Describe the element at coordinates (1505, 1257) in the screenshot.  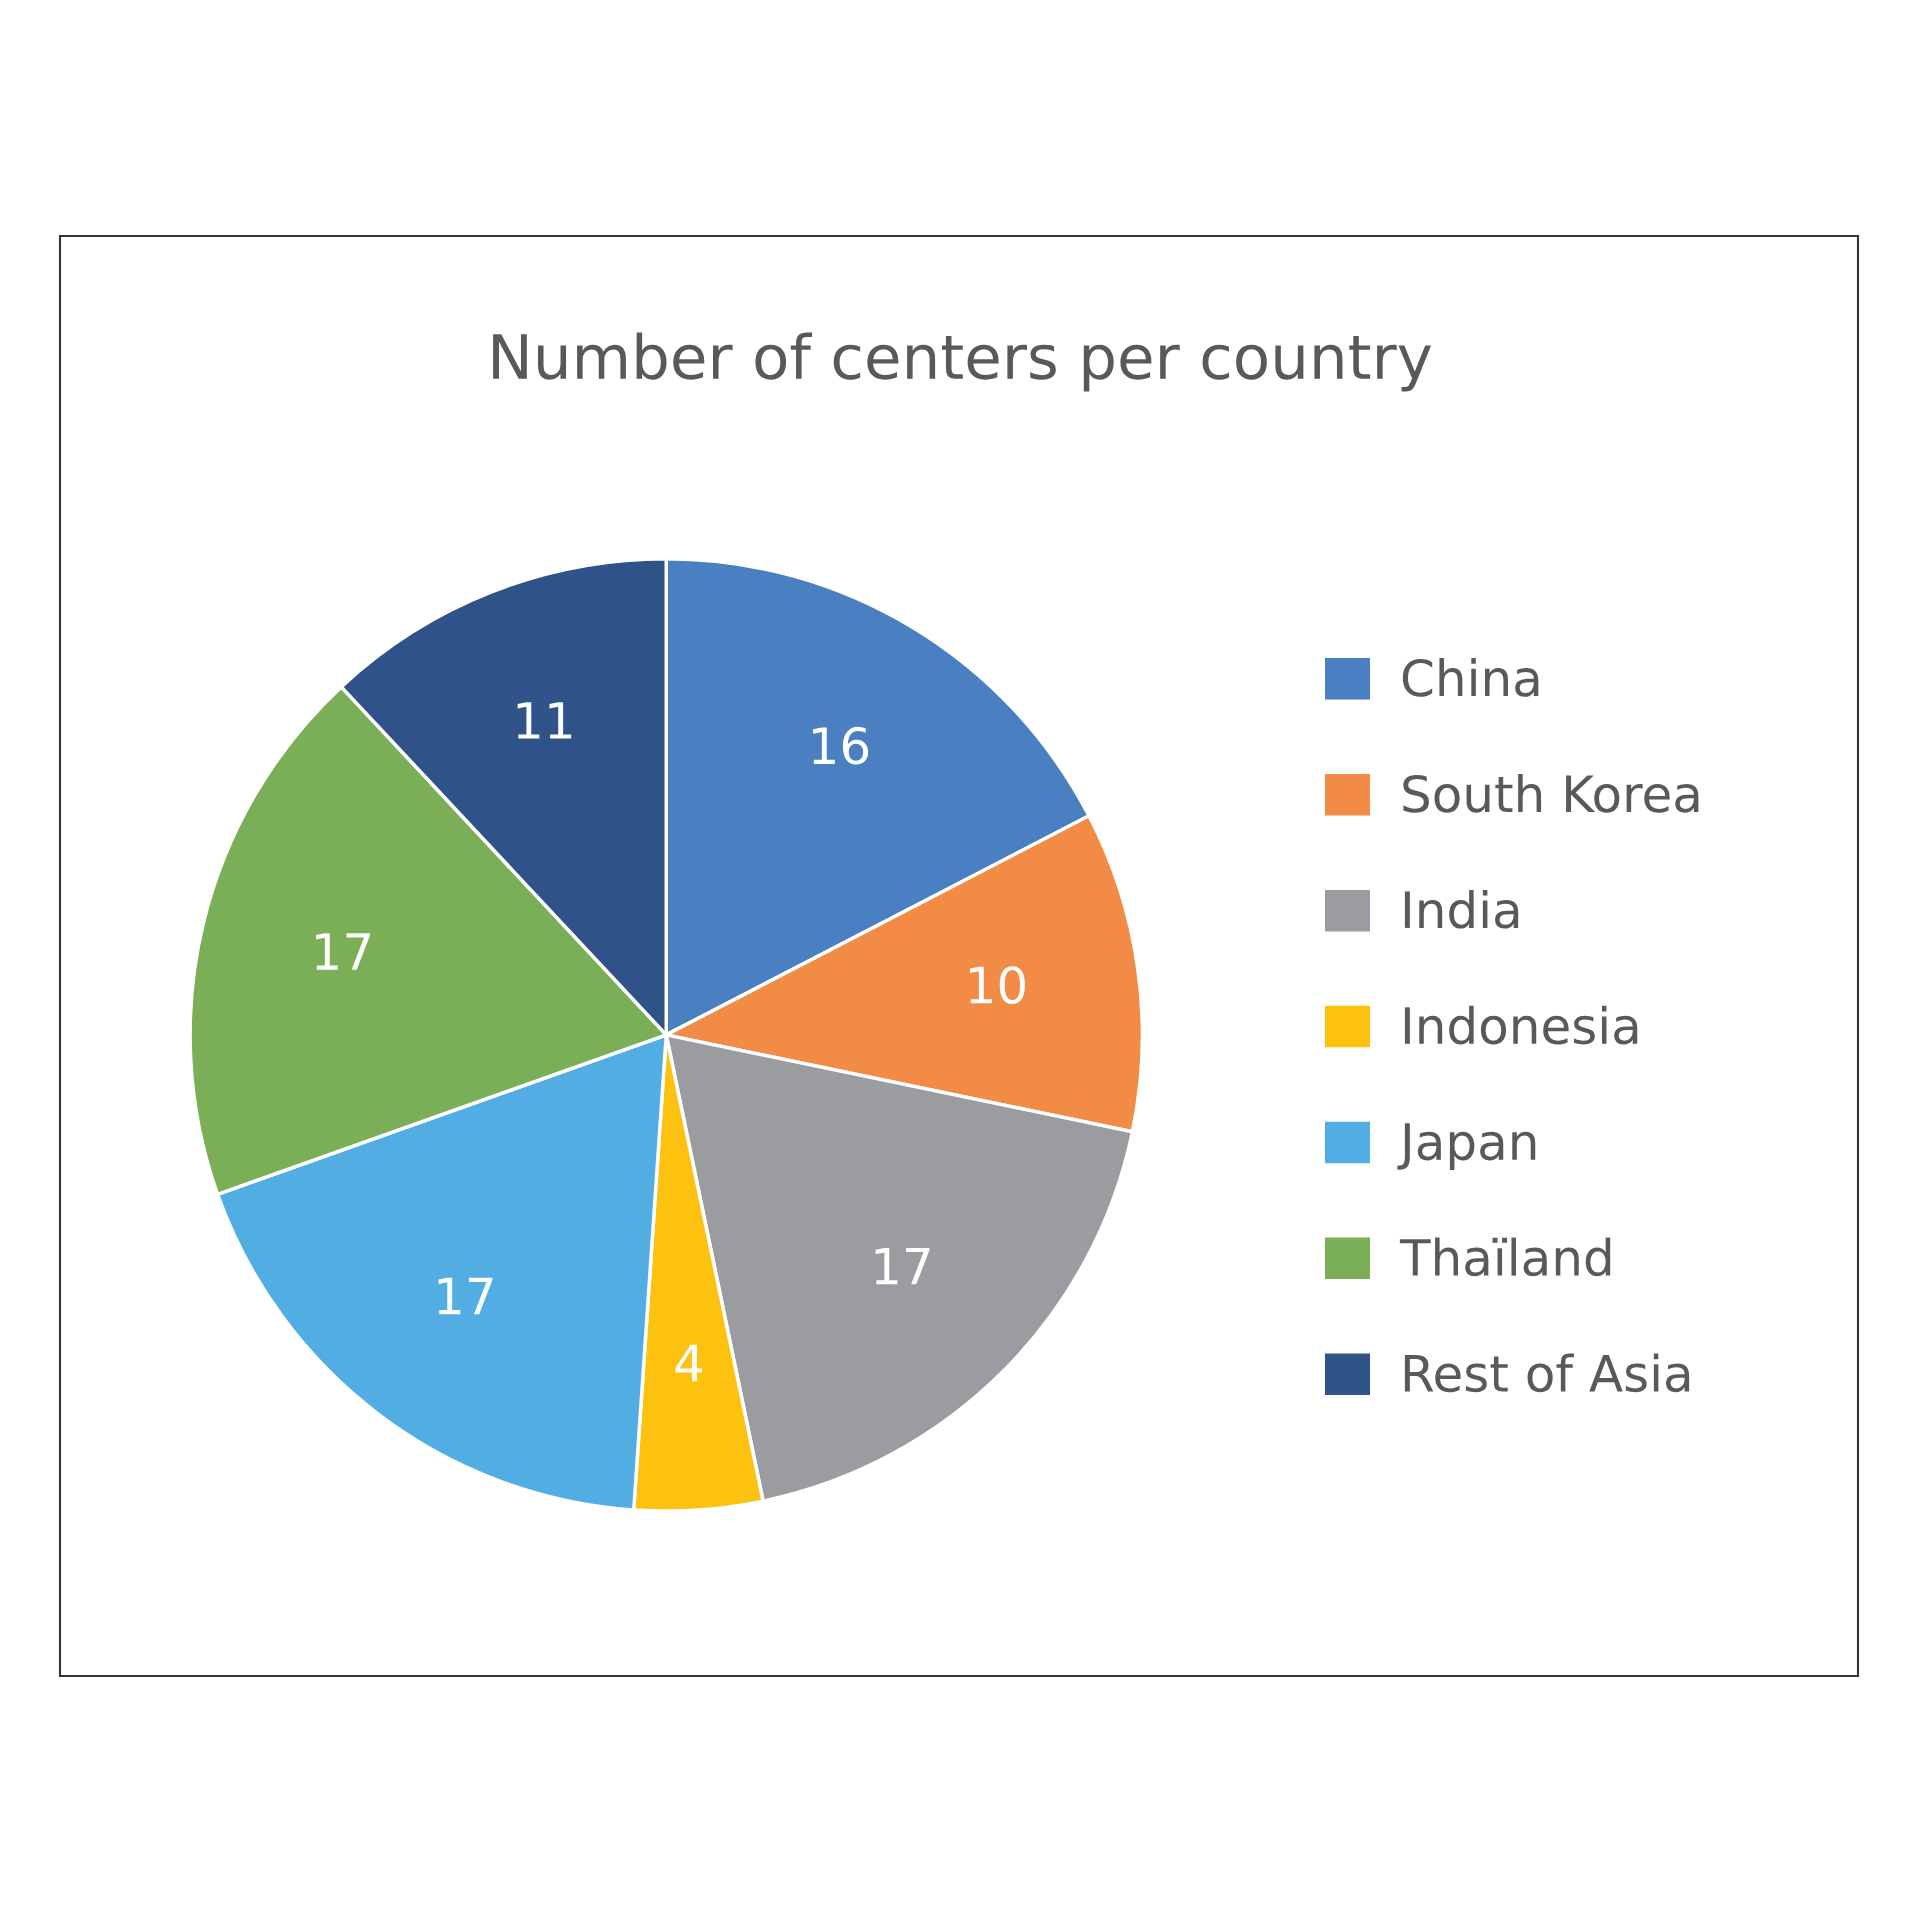
I see `legend-label: Thaïland` at that location.